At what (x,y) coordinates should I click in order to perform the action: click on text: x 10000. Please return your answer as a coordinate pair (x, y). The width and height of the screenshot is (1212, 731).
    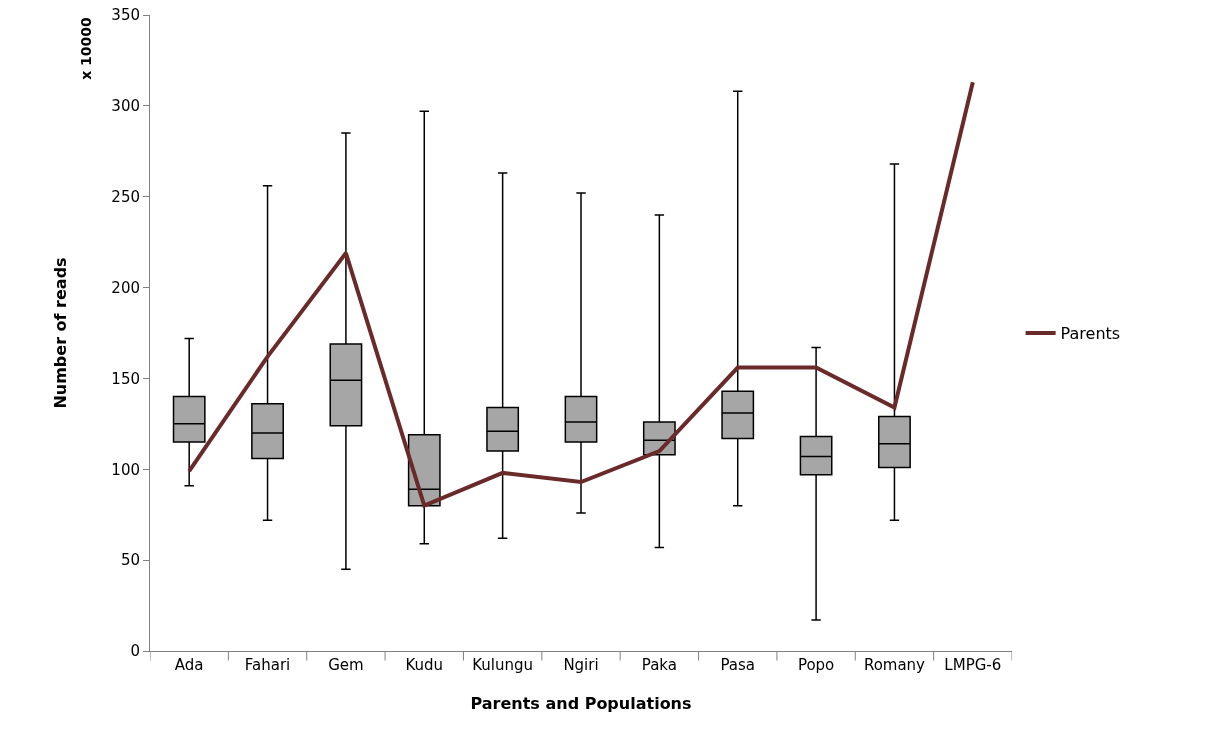
    Looking at the image, I should click on (85, 48).